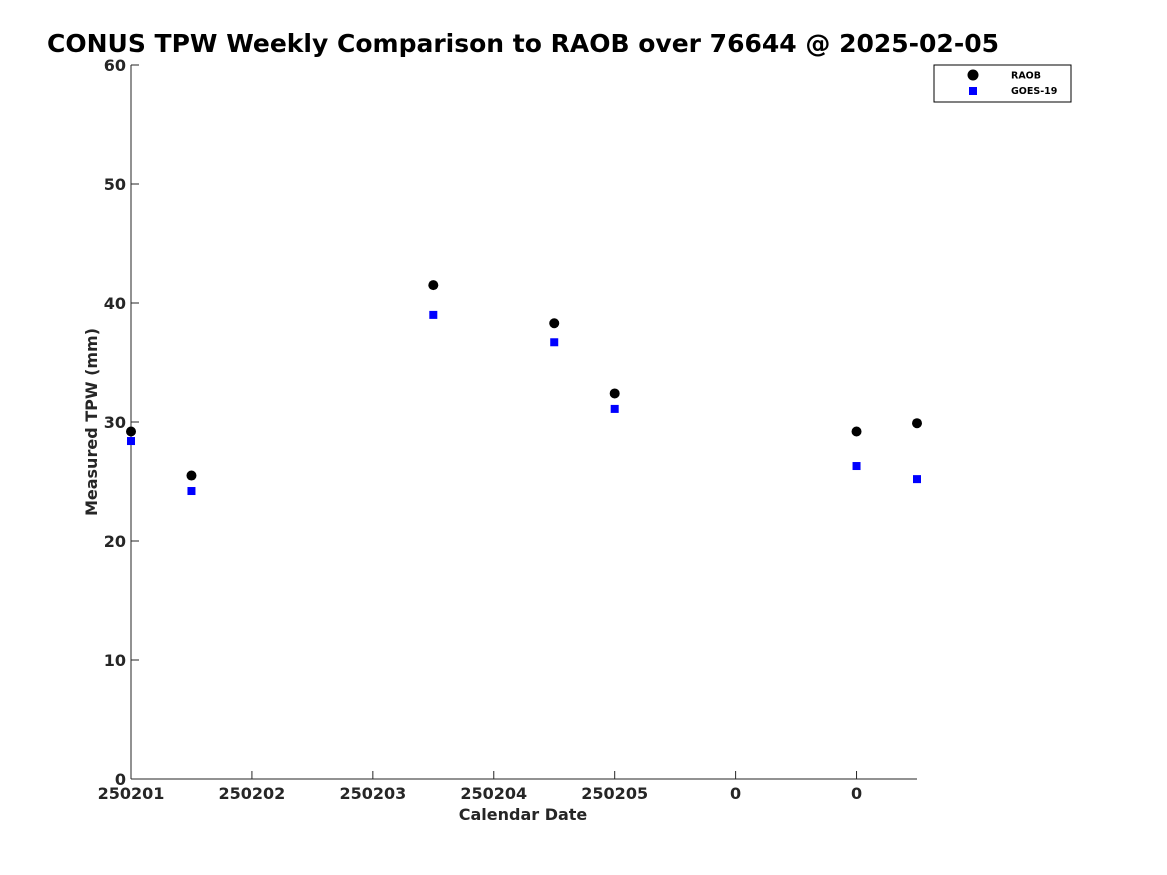  What do you see at coordinates (131, 793) in the screenshot?
I see `x-tick-label: 250201` at bounding box center [131, 793].